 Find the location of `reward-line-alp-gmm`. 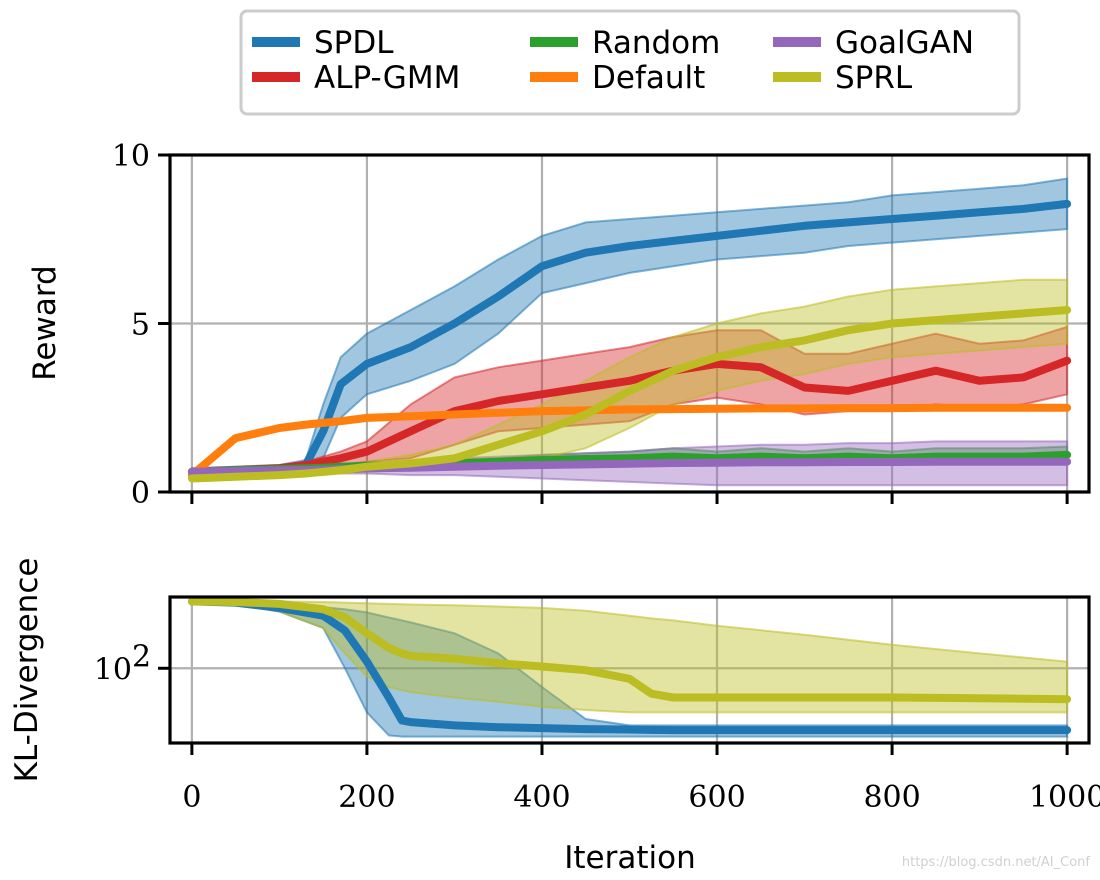

reward-line-alp-gmm is located at coordinates (629, 416).